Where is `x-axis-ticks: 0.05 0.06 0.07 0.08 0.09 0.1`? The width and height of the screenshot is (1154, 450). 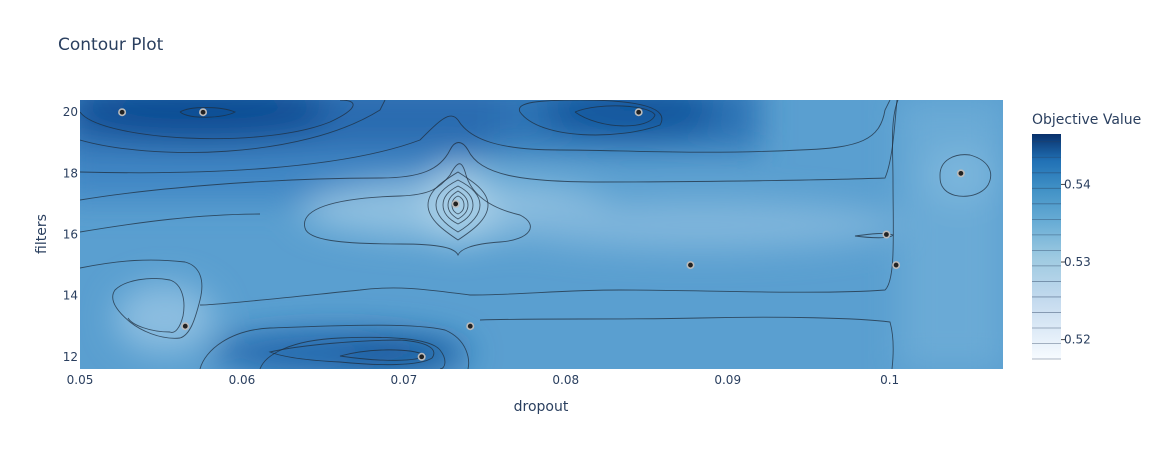
x-axis-ticks: 0.05 0.06 0.07 0.08 0.09 0.1 is located at coordinates (483, 380).